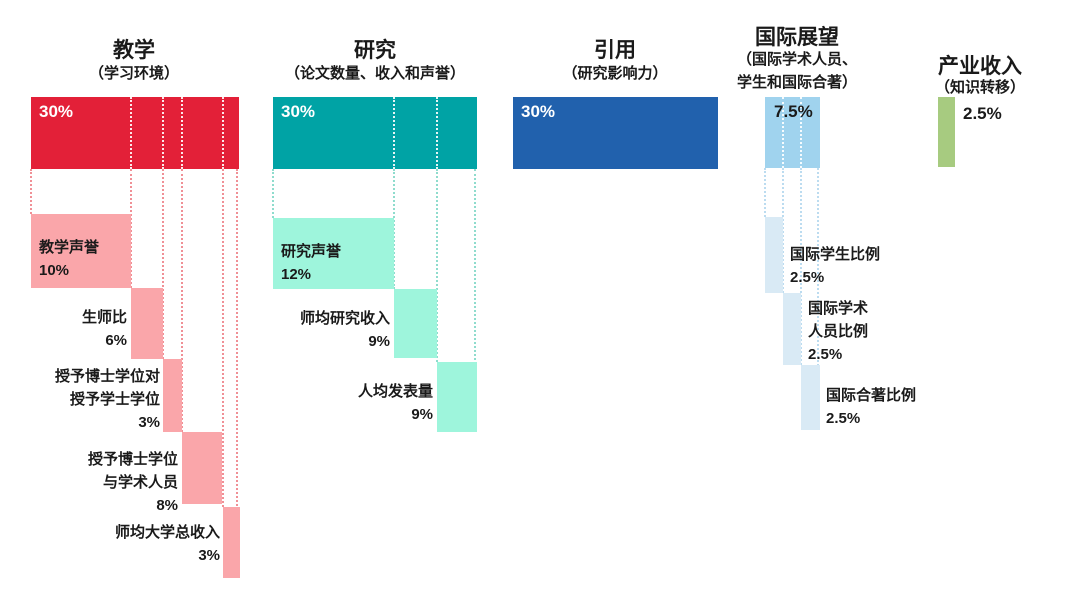 The width and height of the screenshot is (1080, 608). Describe the element at coordinates (395, 391) in the screenshot. I see `subcategory-label-line: 人均发表量` at that location.